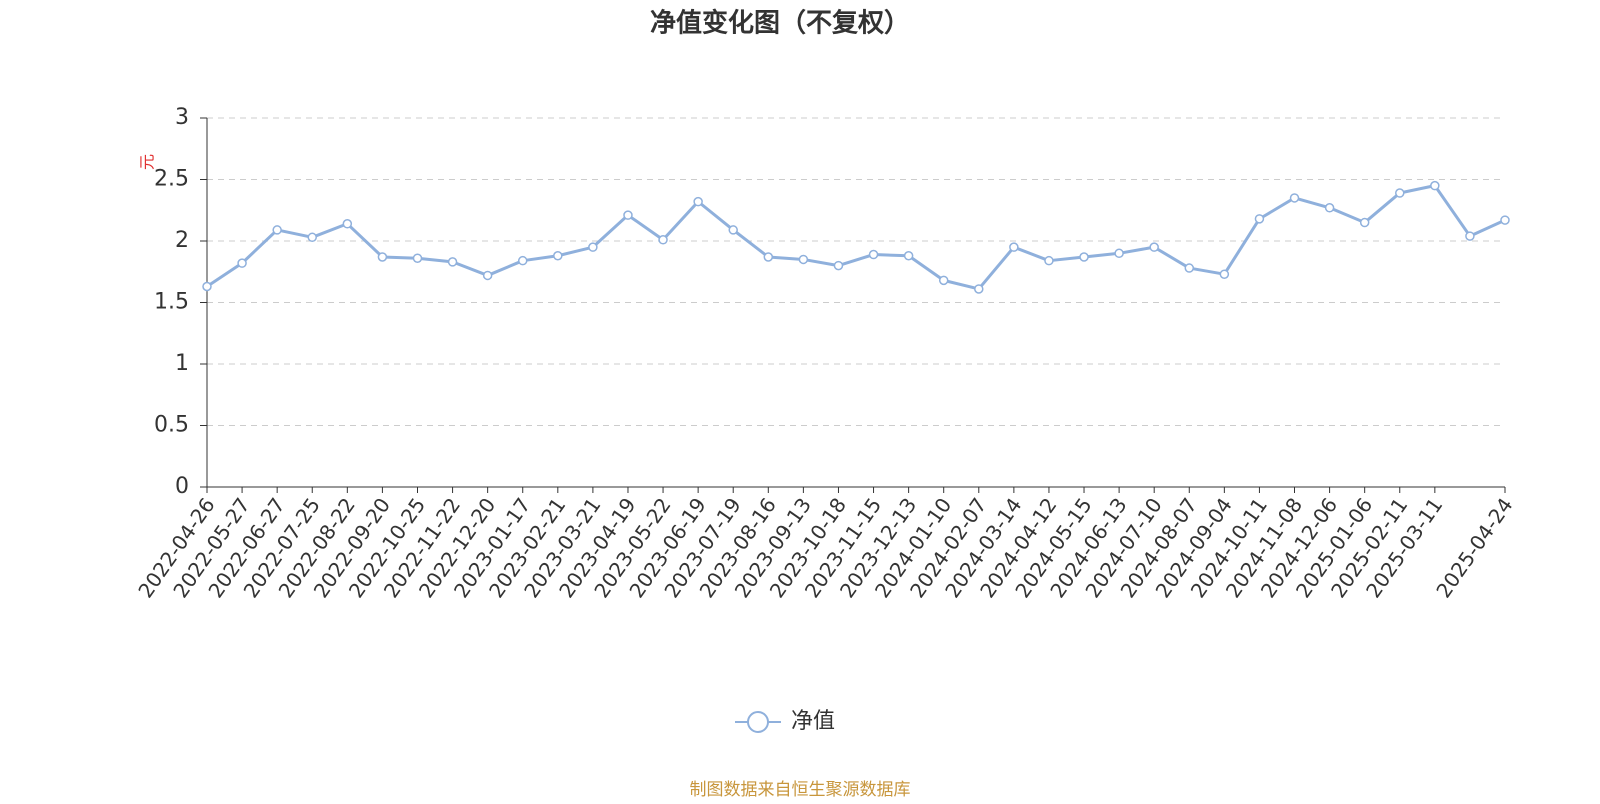  Describe the element at coordinates (800, 790) in the screenshot. I see `footer: 制图数据来自恒生聚源数据库` at that location.